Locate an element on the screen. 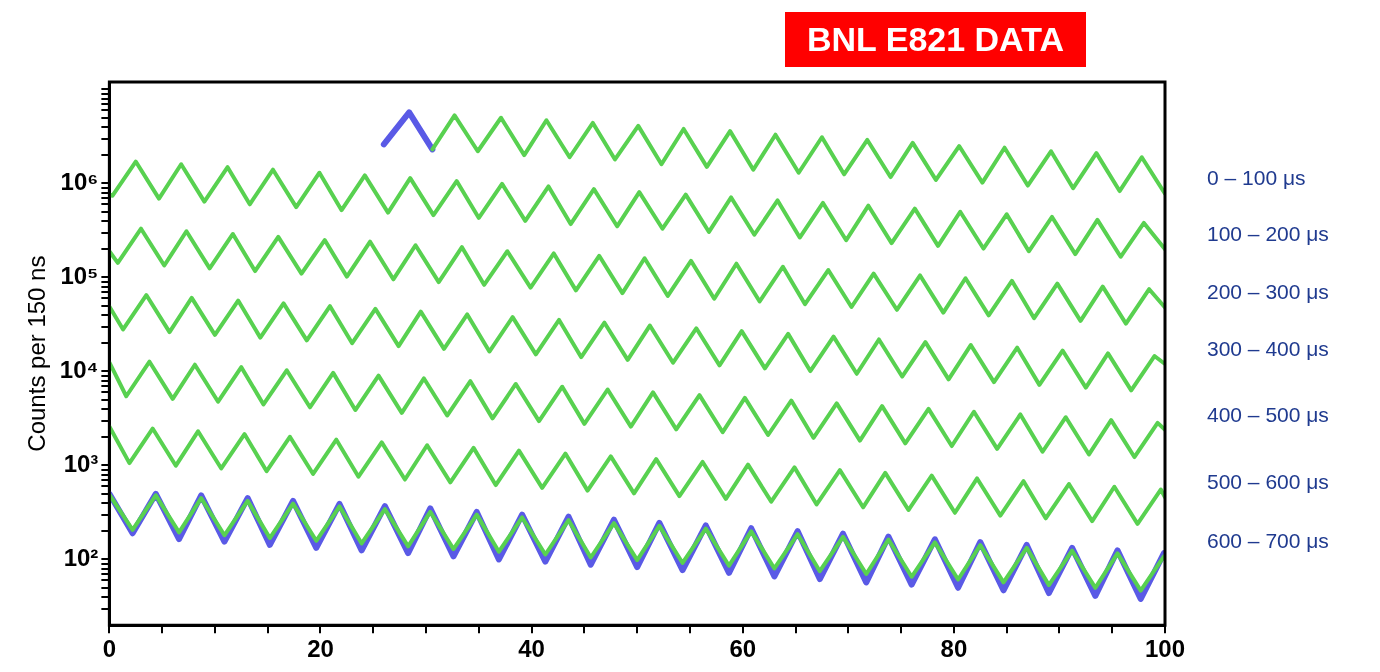 The image size is (1380, 672). text: 100 – 200 μs is located at coordinates (1268, 233).